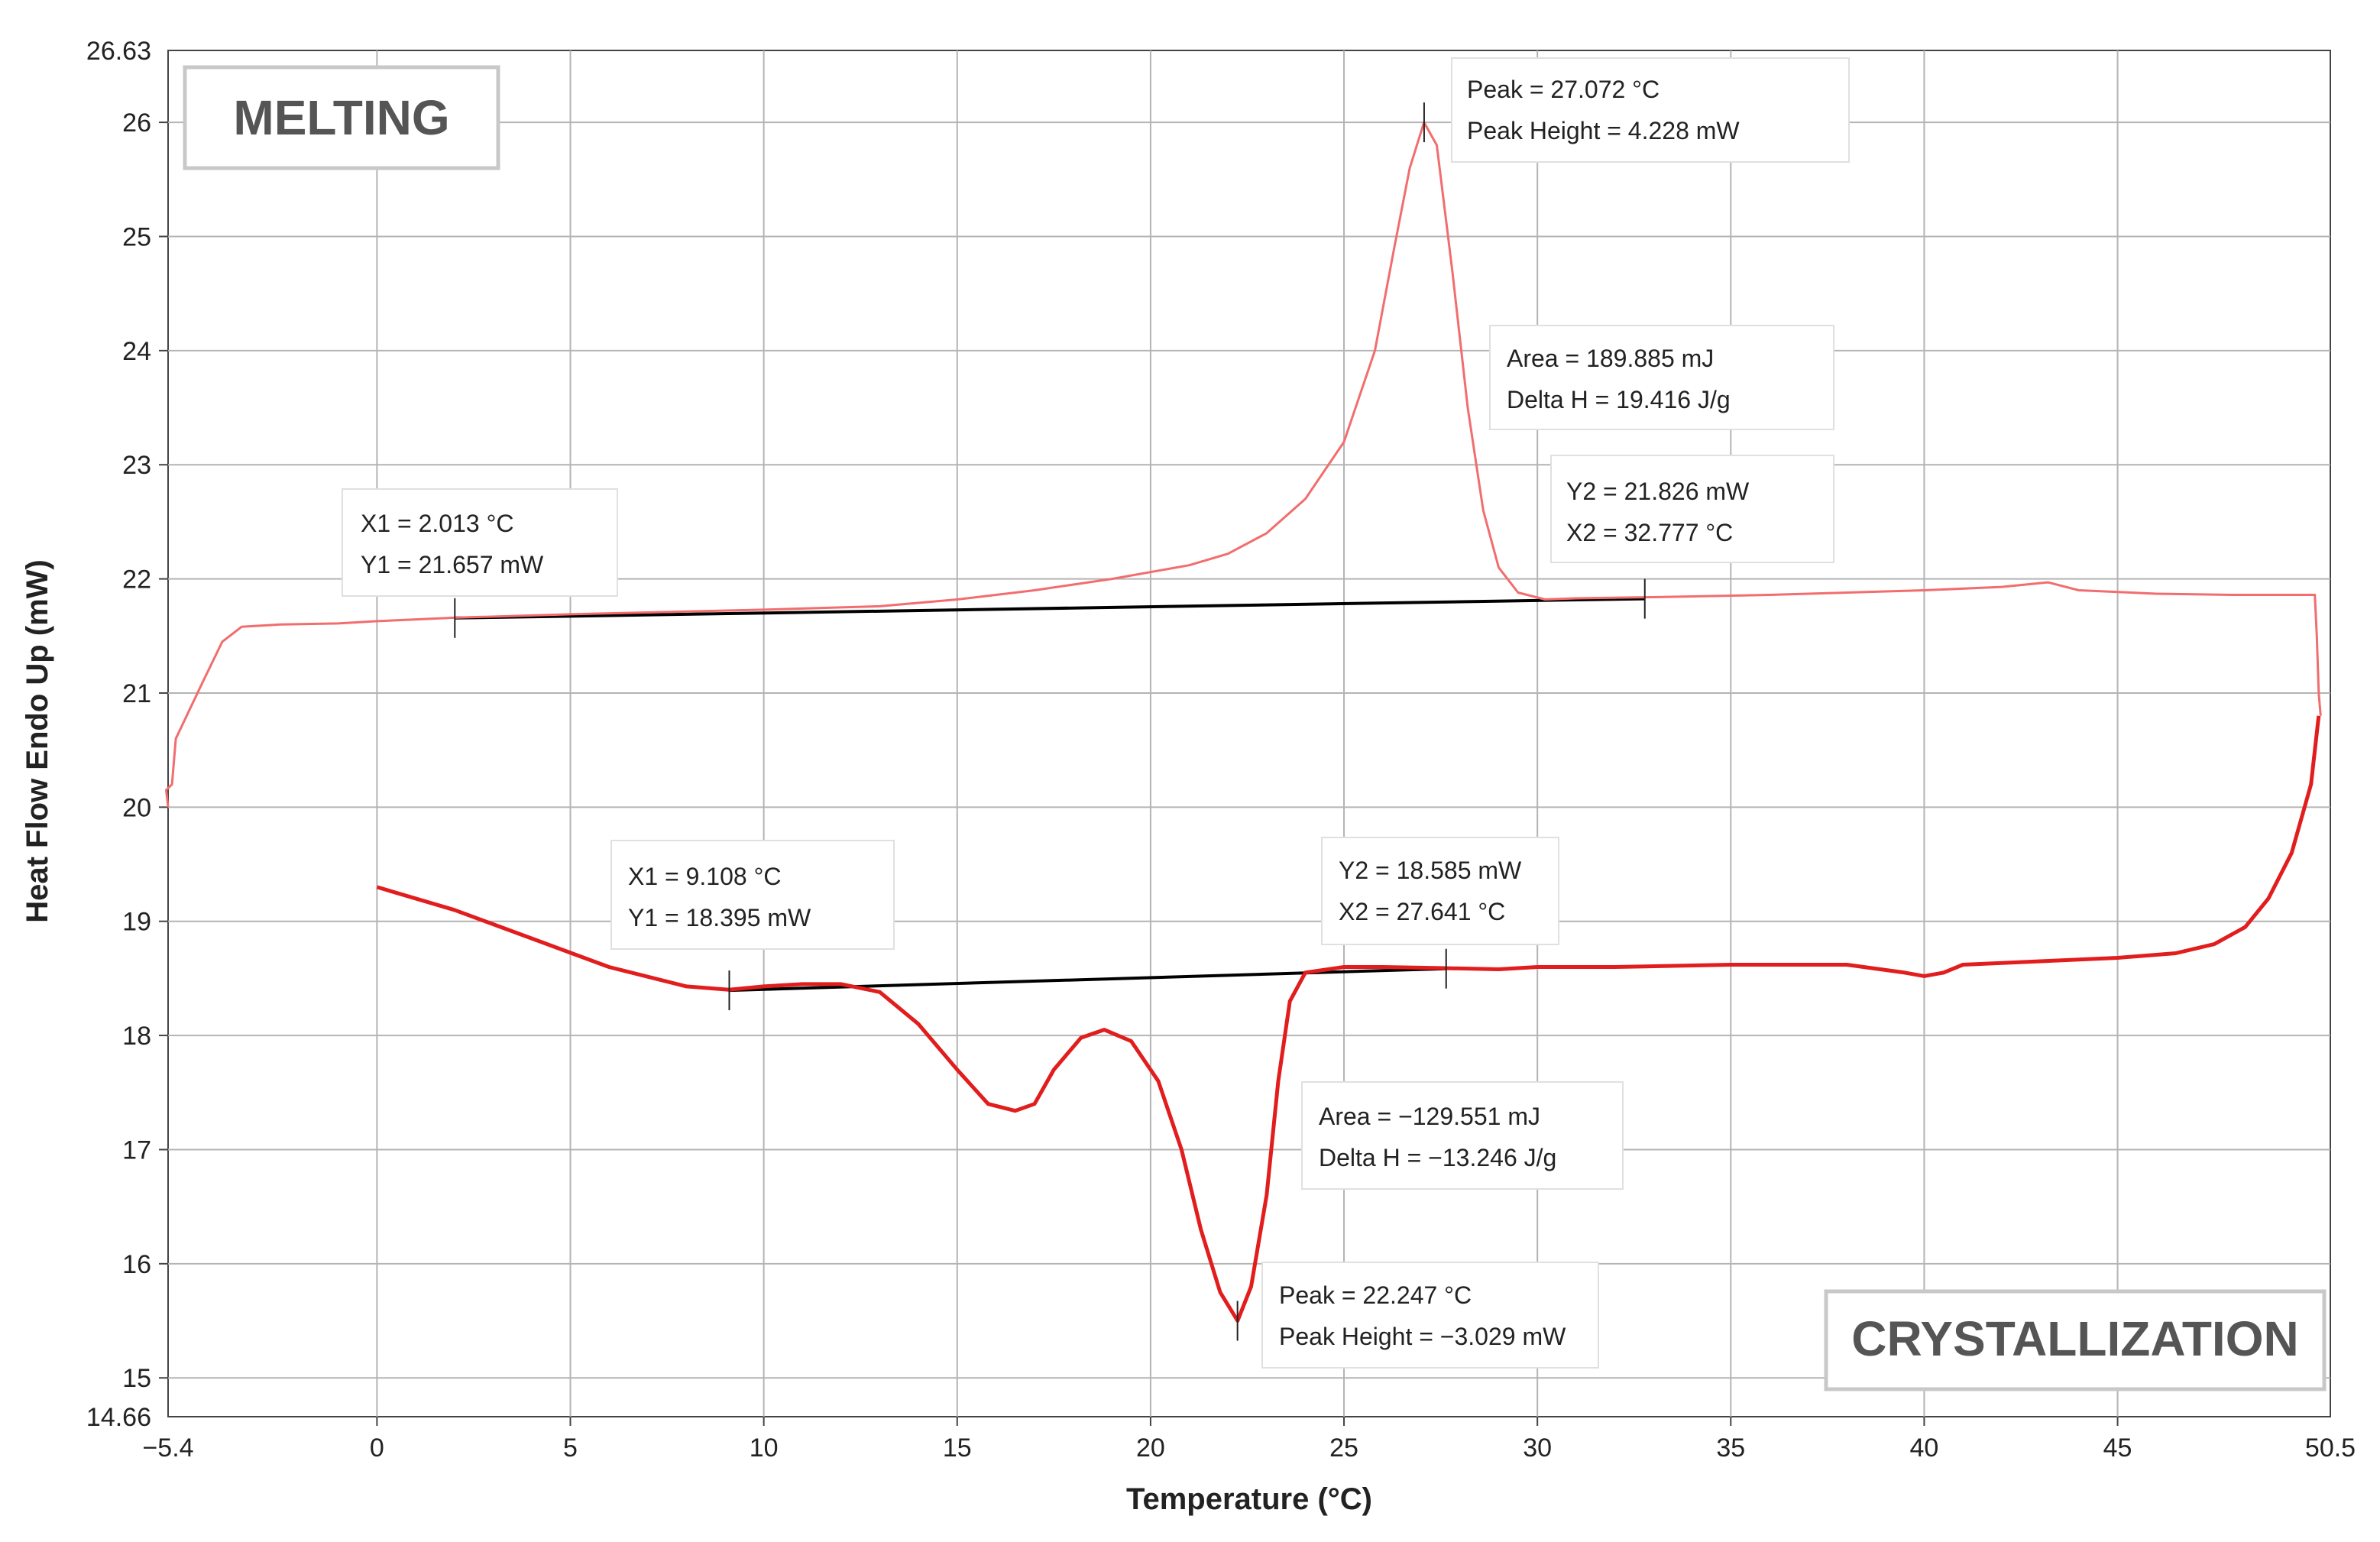 This screenshot has height=1542, width=2380. I want to click on annotation-cryst-peak: Peak = 22.247 °C Peak Height = −3.029 mW, so click(1430, 1316).